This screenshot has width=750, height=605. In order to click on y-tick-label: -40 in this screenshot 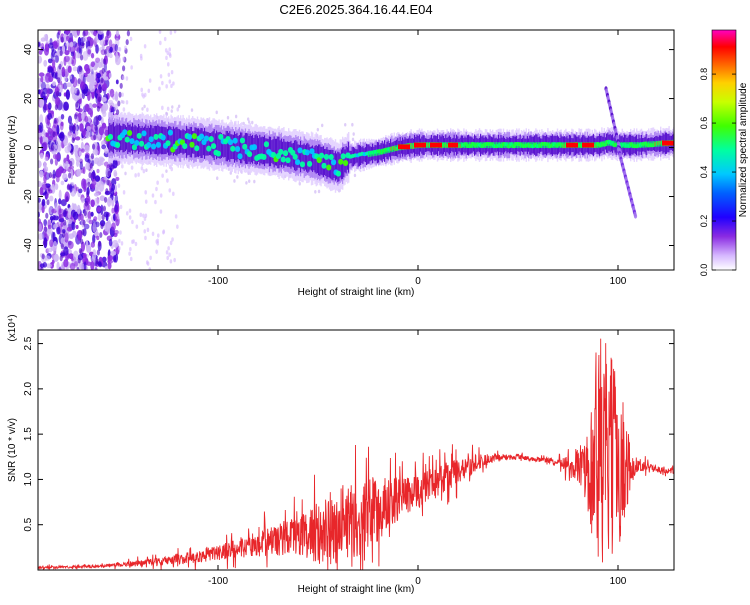, I will do `click(28, 245)`.